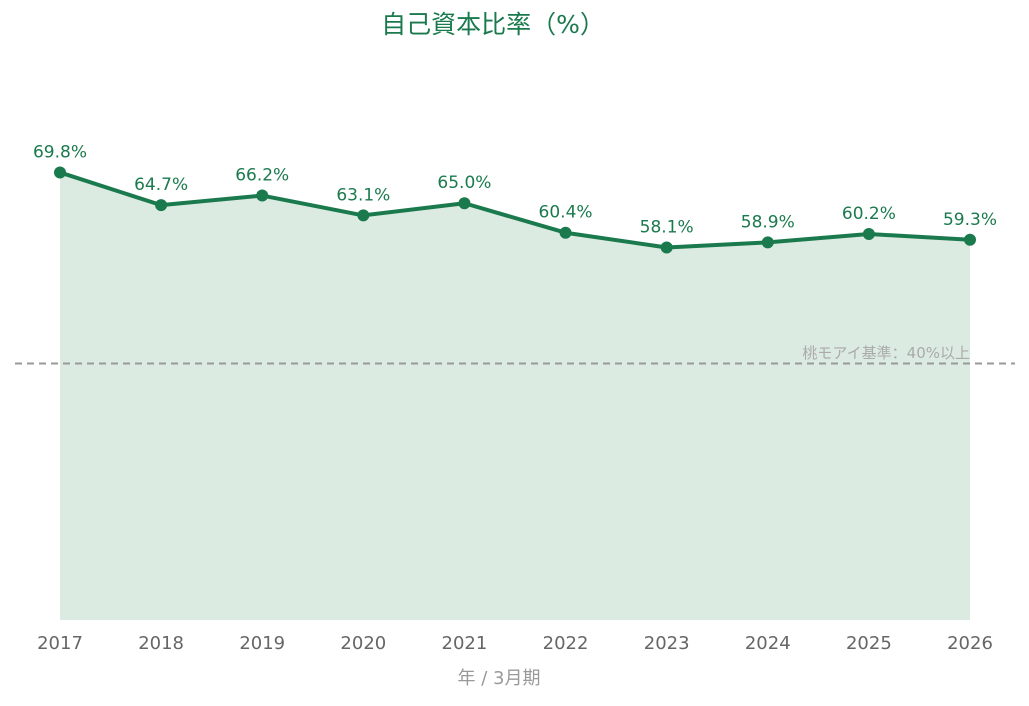 This screenshot has width=1029, height=706. Describe the element at coordinates (464, 183) in the screenshot. I see `data-label: 65.0%` at that location.